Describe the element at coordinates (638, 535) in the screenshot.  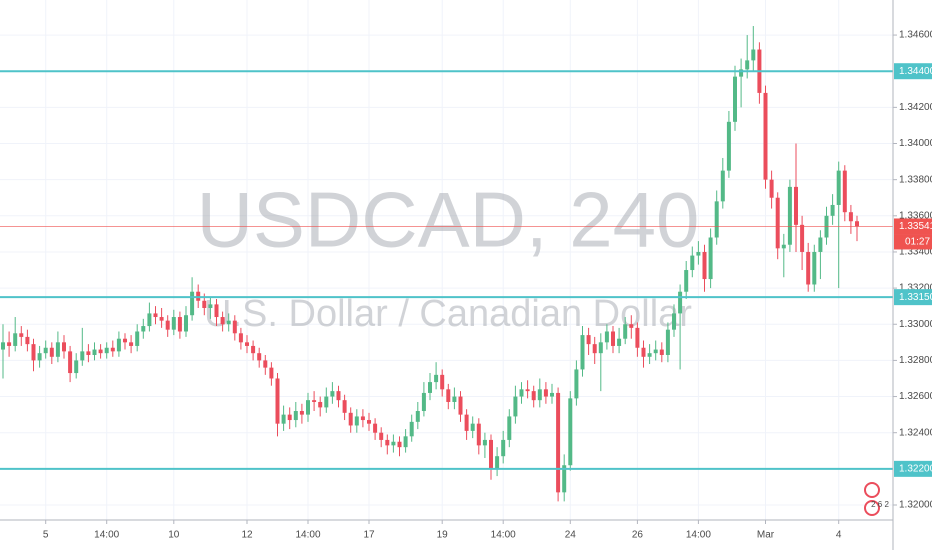
I see `x-tick-label: 26` at that location.